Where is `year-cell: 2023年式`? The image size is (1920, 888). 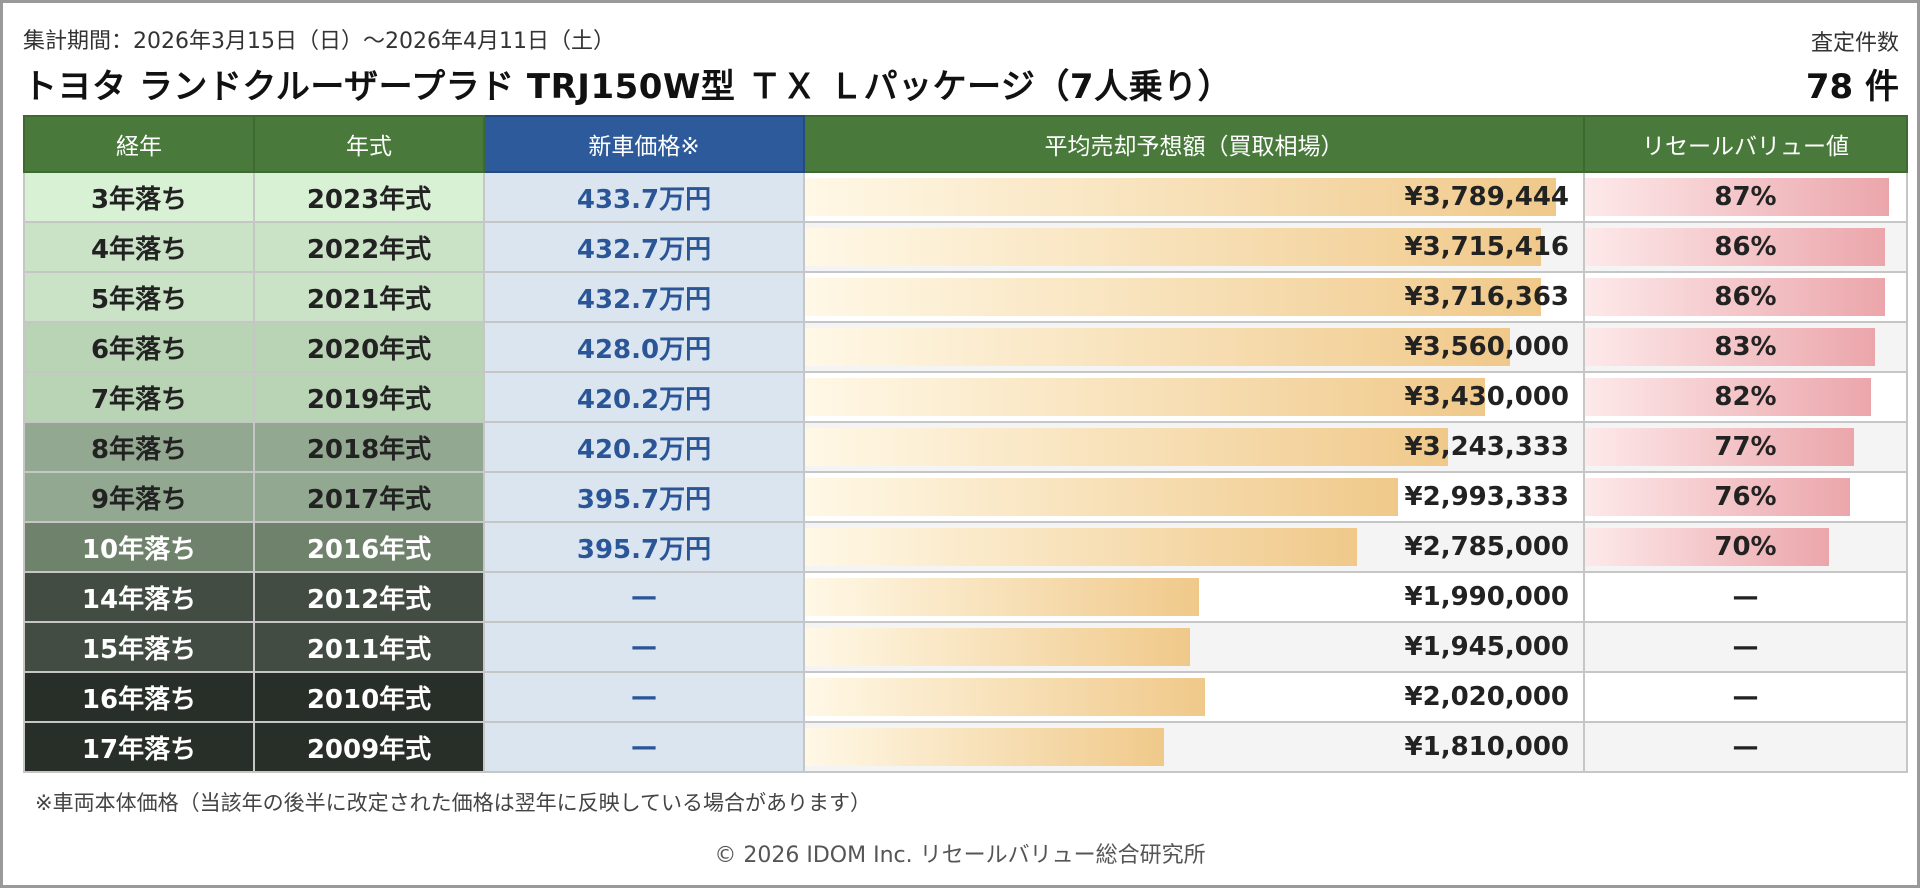
year-cell: 2023年式 is located at coordinates (369, 197).